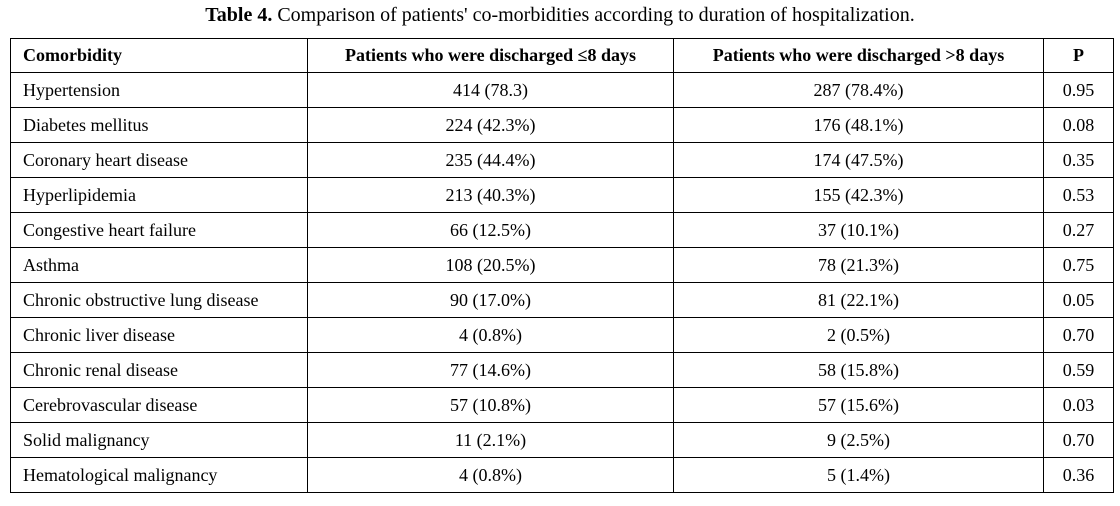 Image resolution: width=1120 pixels, height=506 pixels. I want to click on p-value-cell: 0.27, so click(1078, 230).